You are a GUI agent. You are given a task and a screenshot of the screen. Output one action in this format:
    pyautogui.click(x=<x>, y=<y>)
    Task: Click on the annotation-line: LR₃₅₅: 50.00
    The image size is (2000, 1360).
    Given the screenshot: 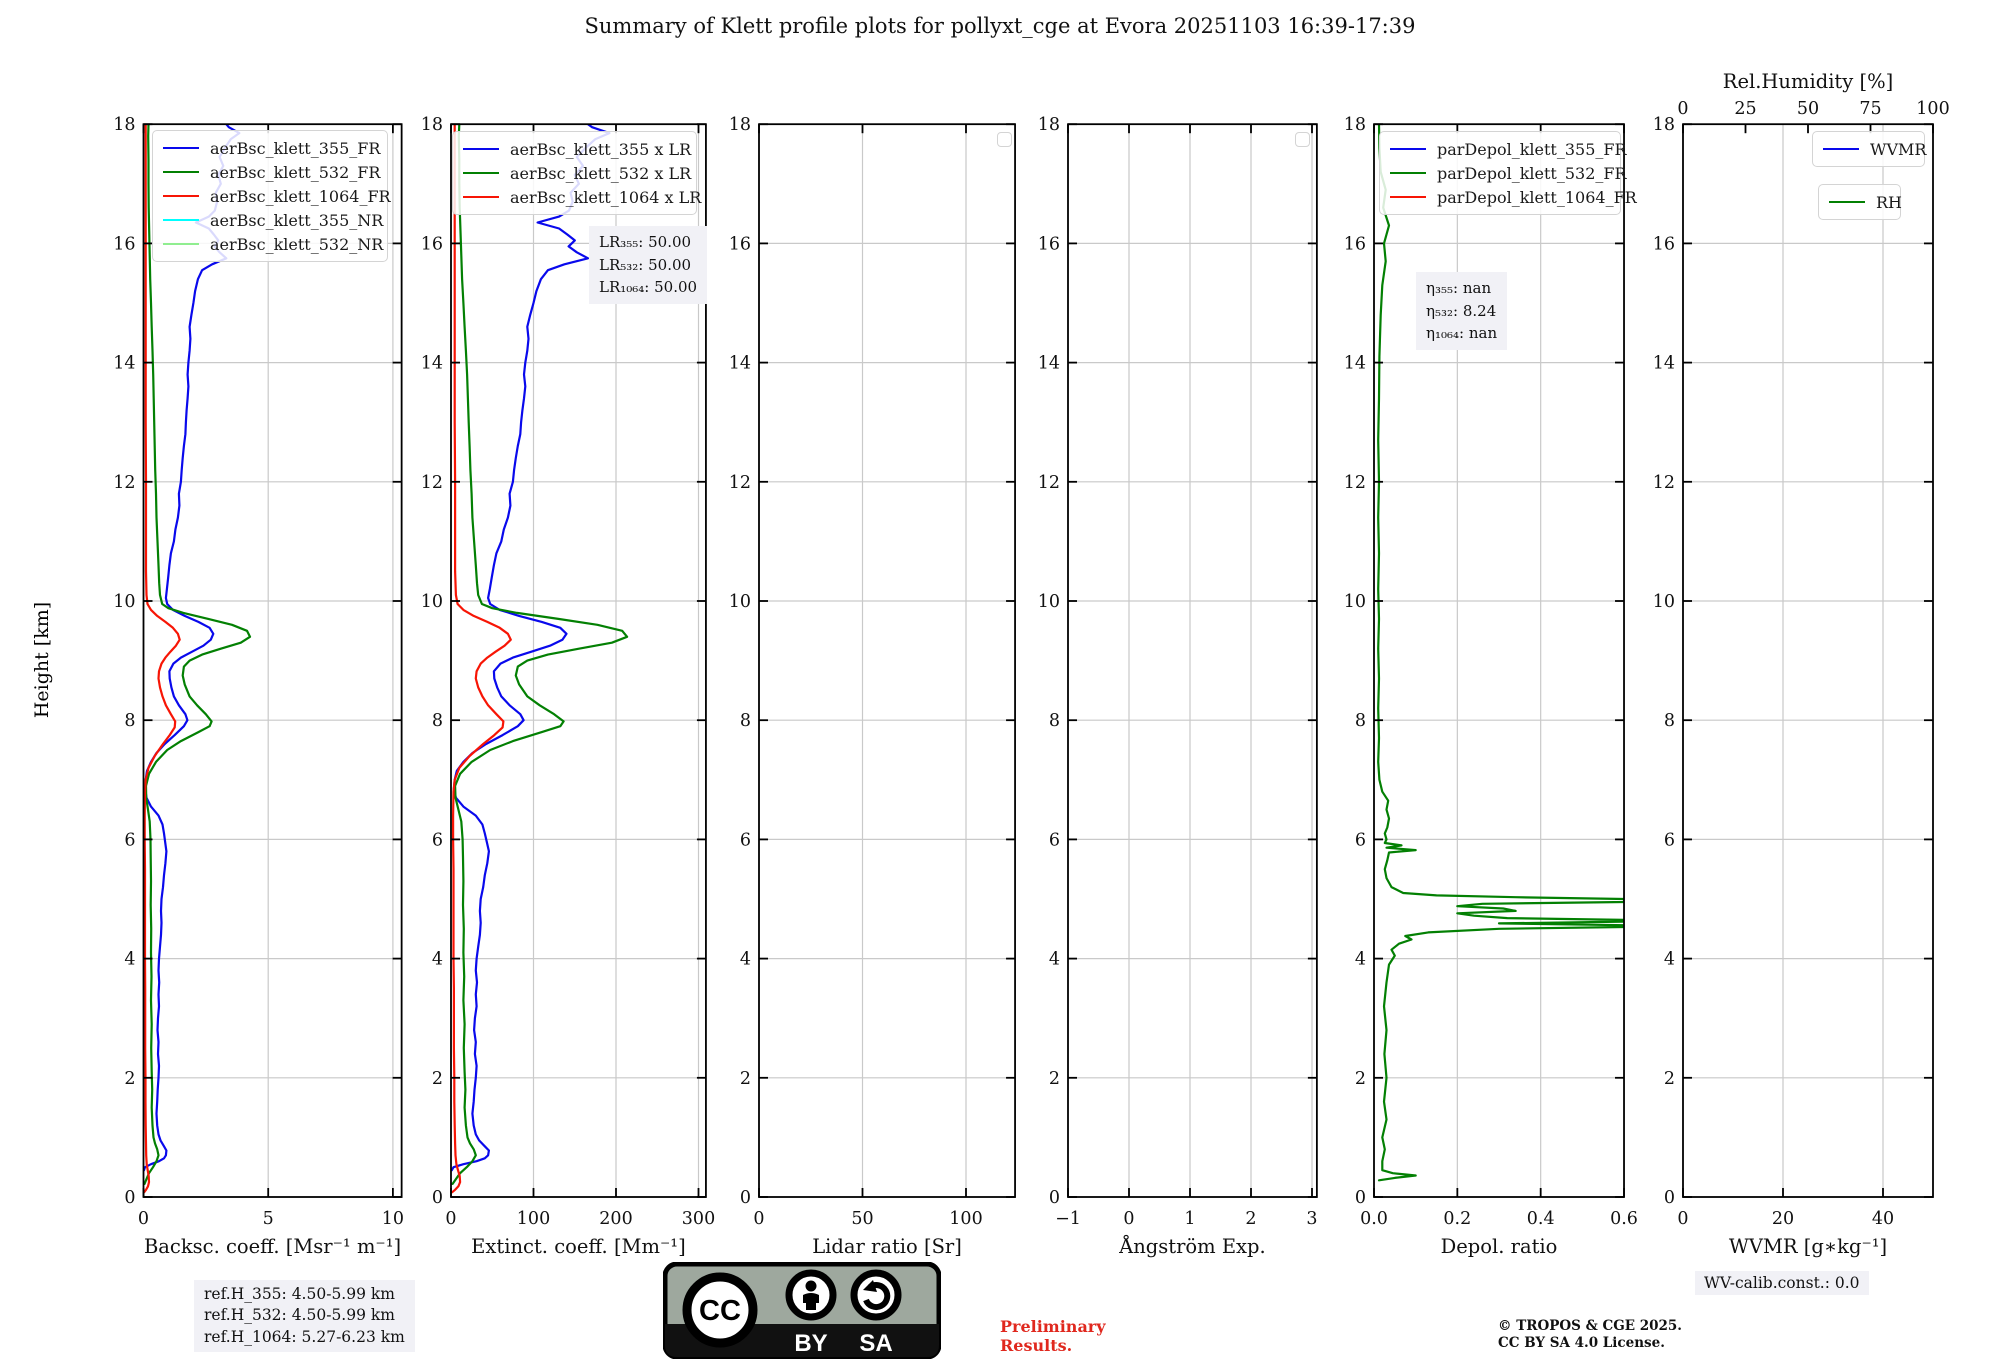 What is the action you would take?
    pyautogui.click(x=645, y=242)
    